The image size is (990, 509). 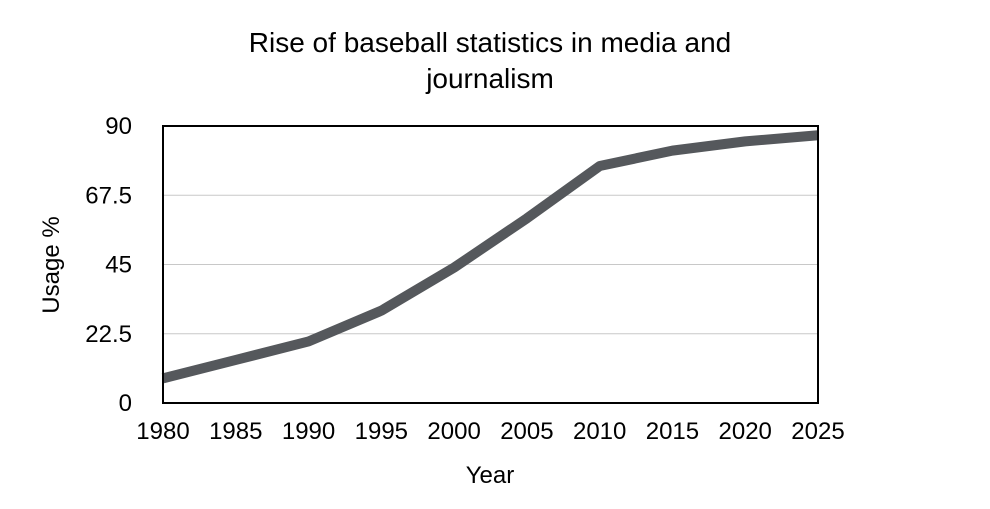 I want to click on x-tick-label: 2005, so click(x=526, y=431).